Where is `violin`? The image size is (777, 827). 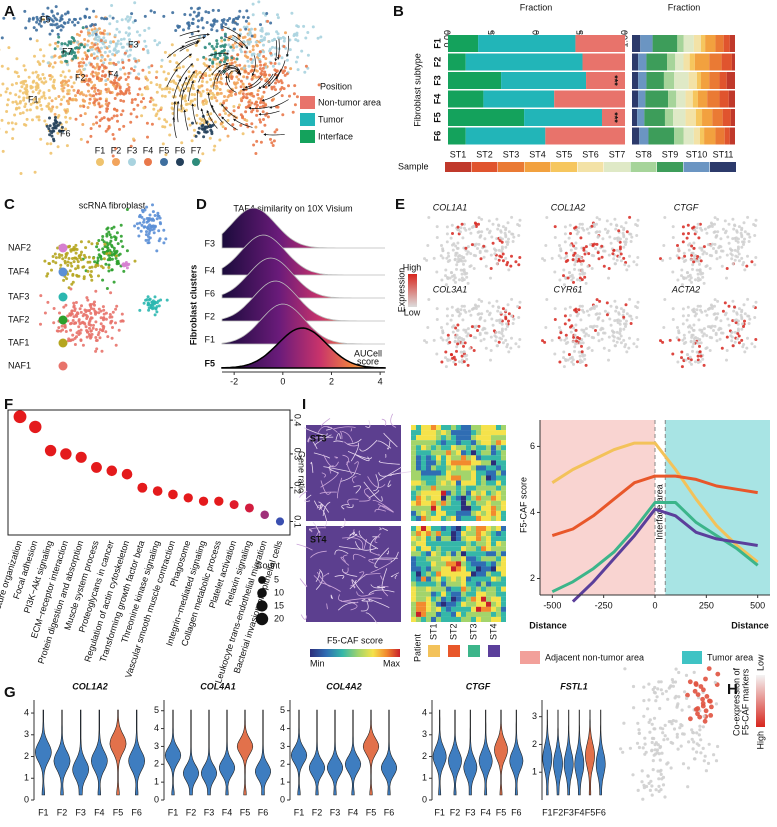
violin is located at coordinates (353, 752).